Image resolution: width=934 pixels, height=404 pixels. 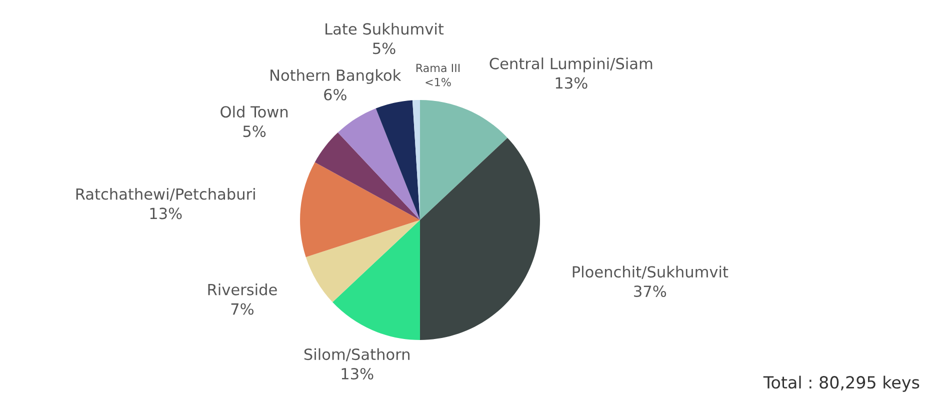 What do you see at coordinates (650, 292) in the screenshot?
I see `data-label: 37%` at bounding box center [650, 292].